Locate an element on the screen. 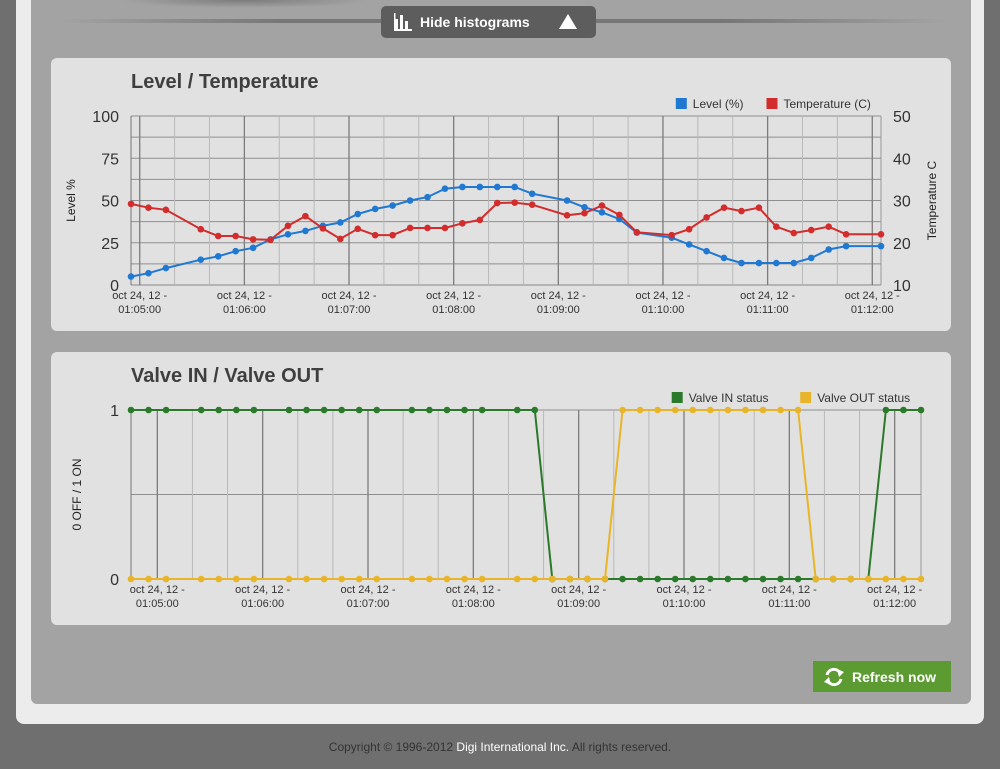 The image size is (1000, 769). legend-label: Level (%) is located at coordinates (718, 104).